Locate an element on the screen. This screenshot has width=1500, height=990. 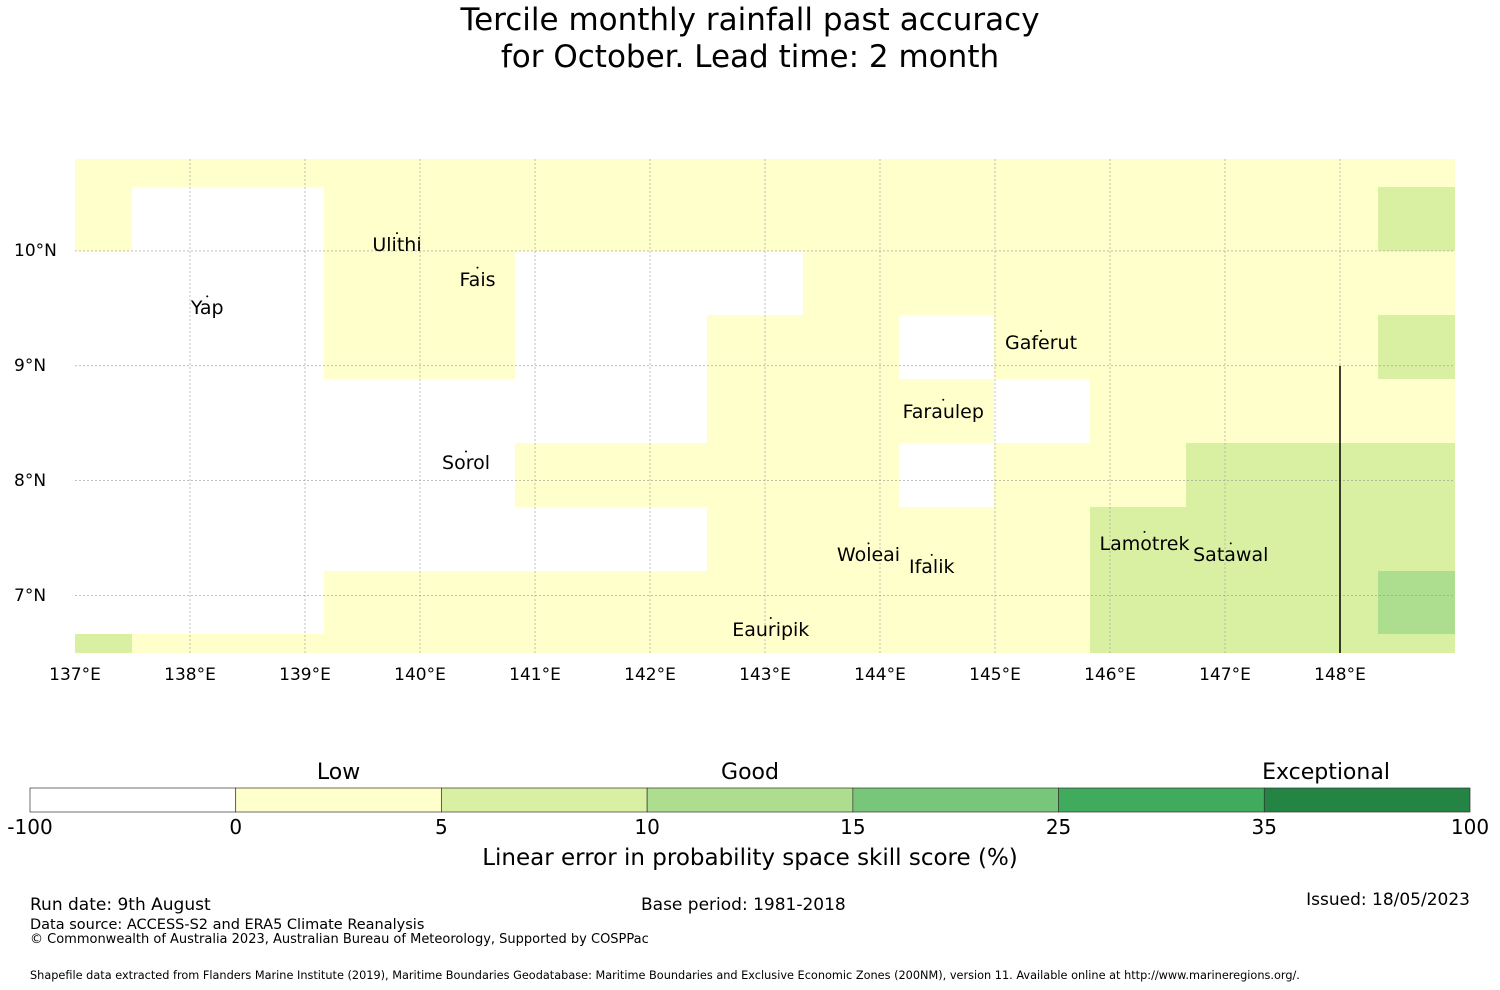
y-tick-label: 7°N is located at coordinates (30, 595).